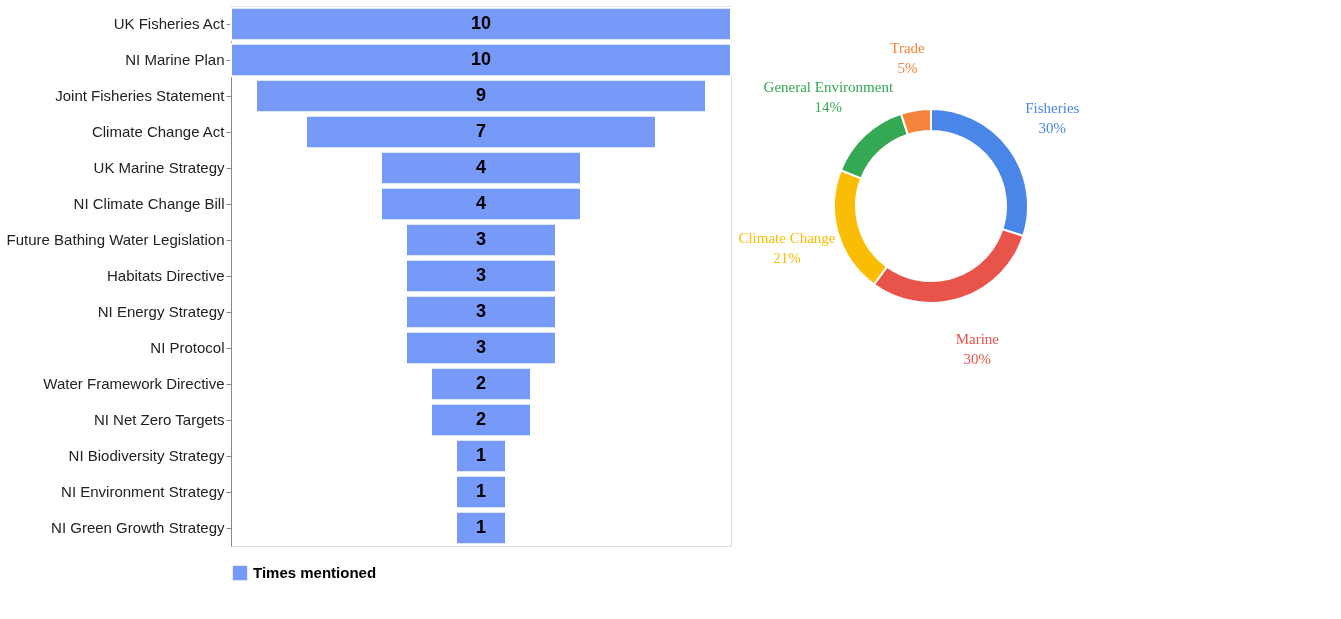 The image size is (1341, 619). What do you see at coordinates (315, 572) in the screenshot?
I see `legend-label: Times mentioned` at bounding box center [315, 572].